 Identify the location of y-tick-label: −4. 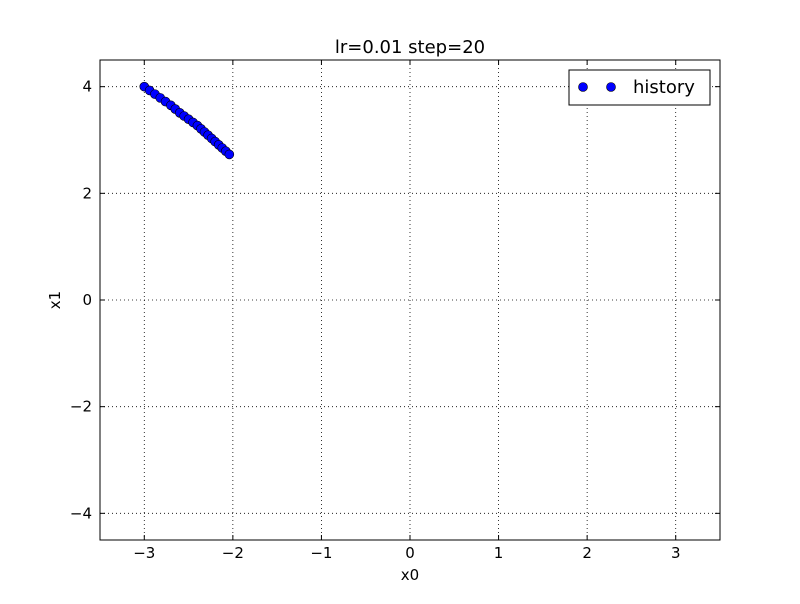
(81, 513).